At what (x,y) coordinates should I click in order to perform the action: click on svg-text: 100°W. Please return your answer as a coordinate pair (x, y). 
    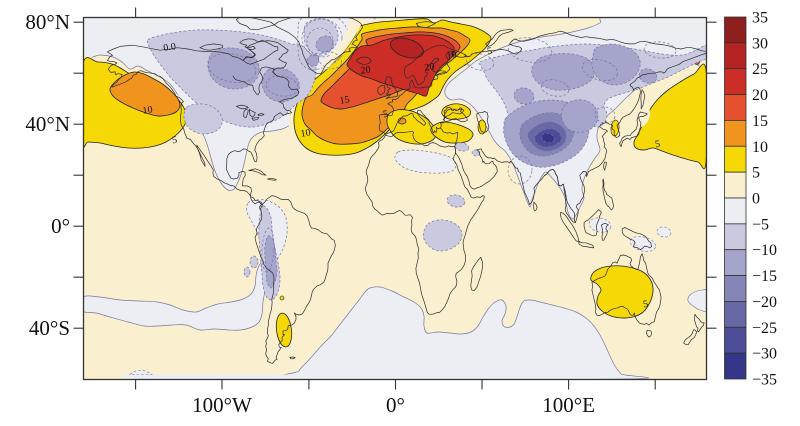
    Looking at the image, I should click on (222, 405).